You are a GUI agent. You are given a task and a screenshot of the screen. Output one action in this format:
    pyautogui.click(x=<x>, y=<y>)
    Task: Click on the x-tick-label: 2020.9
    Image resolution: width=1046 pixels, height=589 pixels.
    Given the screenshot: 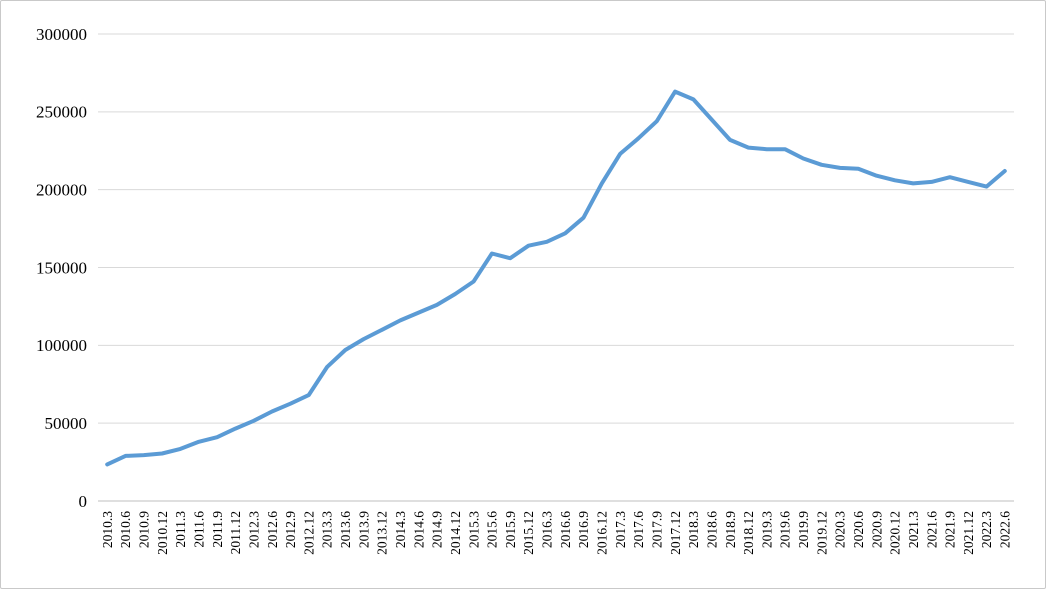 What is the action you would take?
    pyautogui.click(x=876, y=529)
    